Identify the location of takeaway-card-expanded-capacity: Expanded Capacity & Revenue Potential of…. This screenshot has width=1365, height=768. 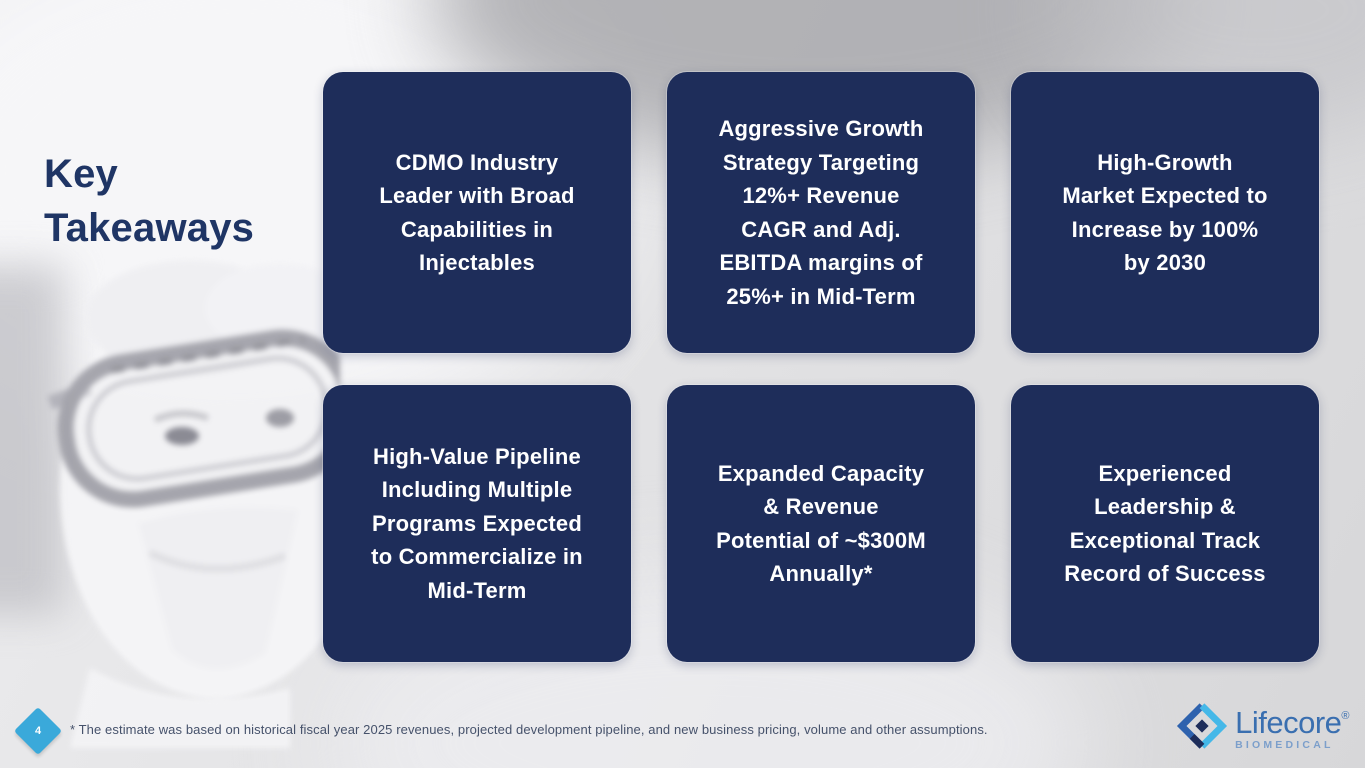
(821, 523).